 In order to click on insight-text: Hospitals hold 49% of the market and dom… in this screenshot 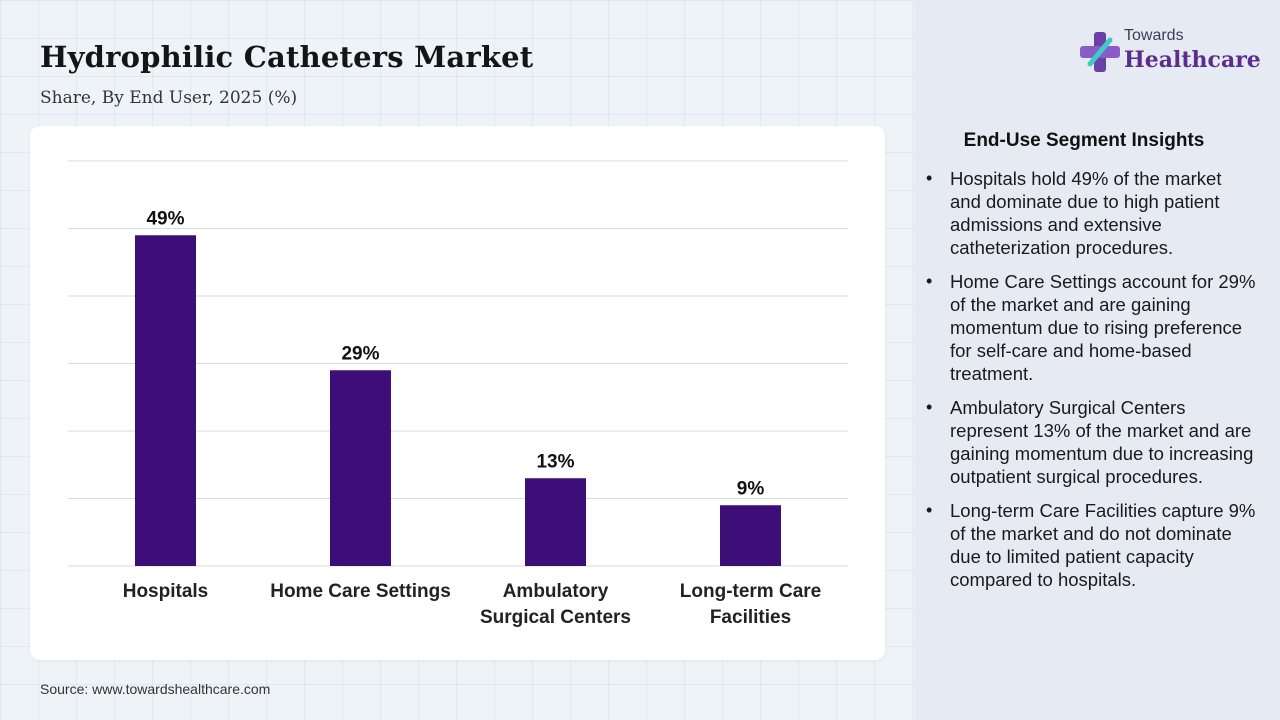, I will do `click(1086, 213)`.